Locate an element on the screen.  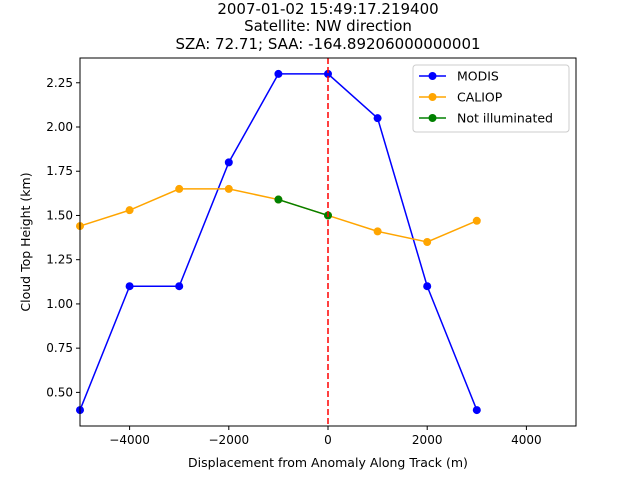
x-tick-label: −4000 is located at coordinates (129, 440).